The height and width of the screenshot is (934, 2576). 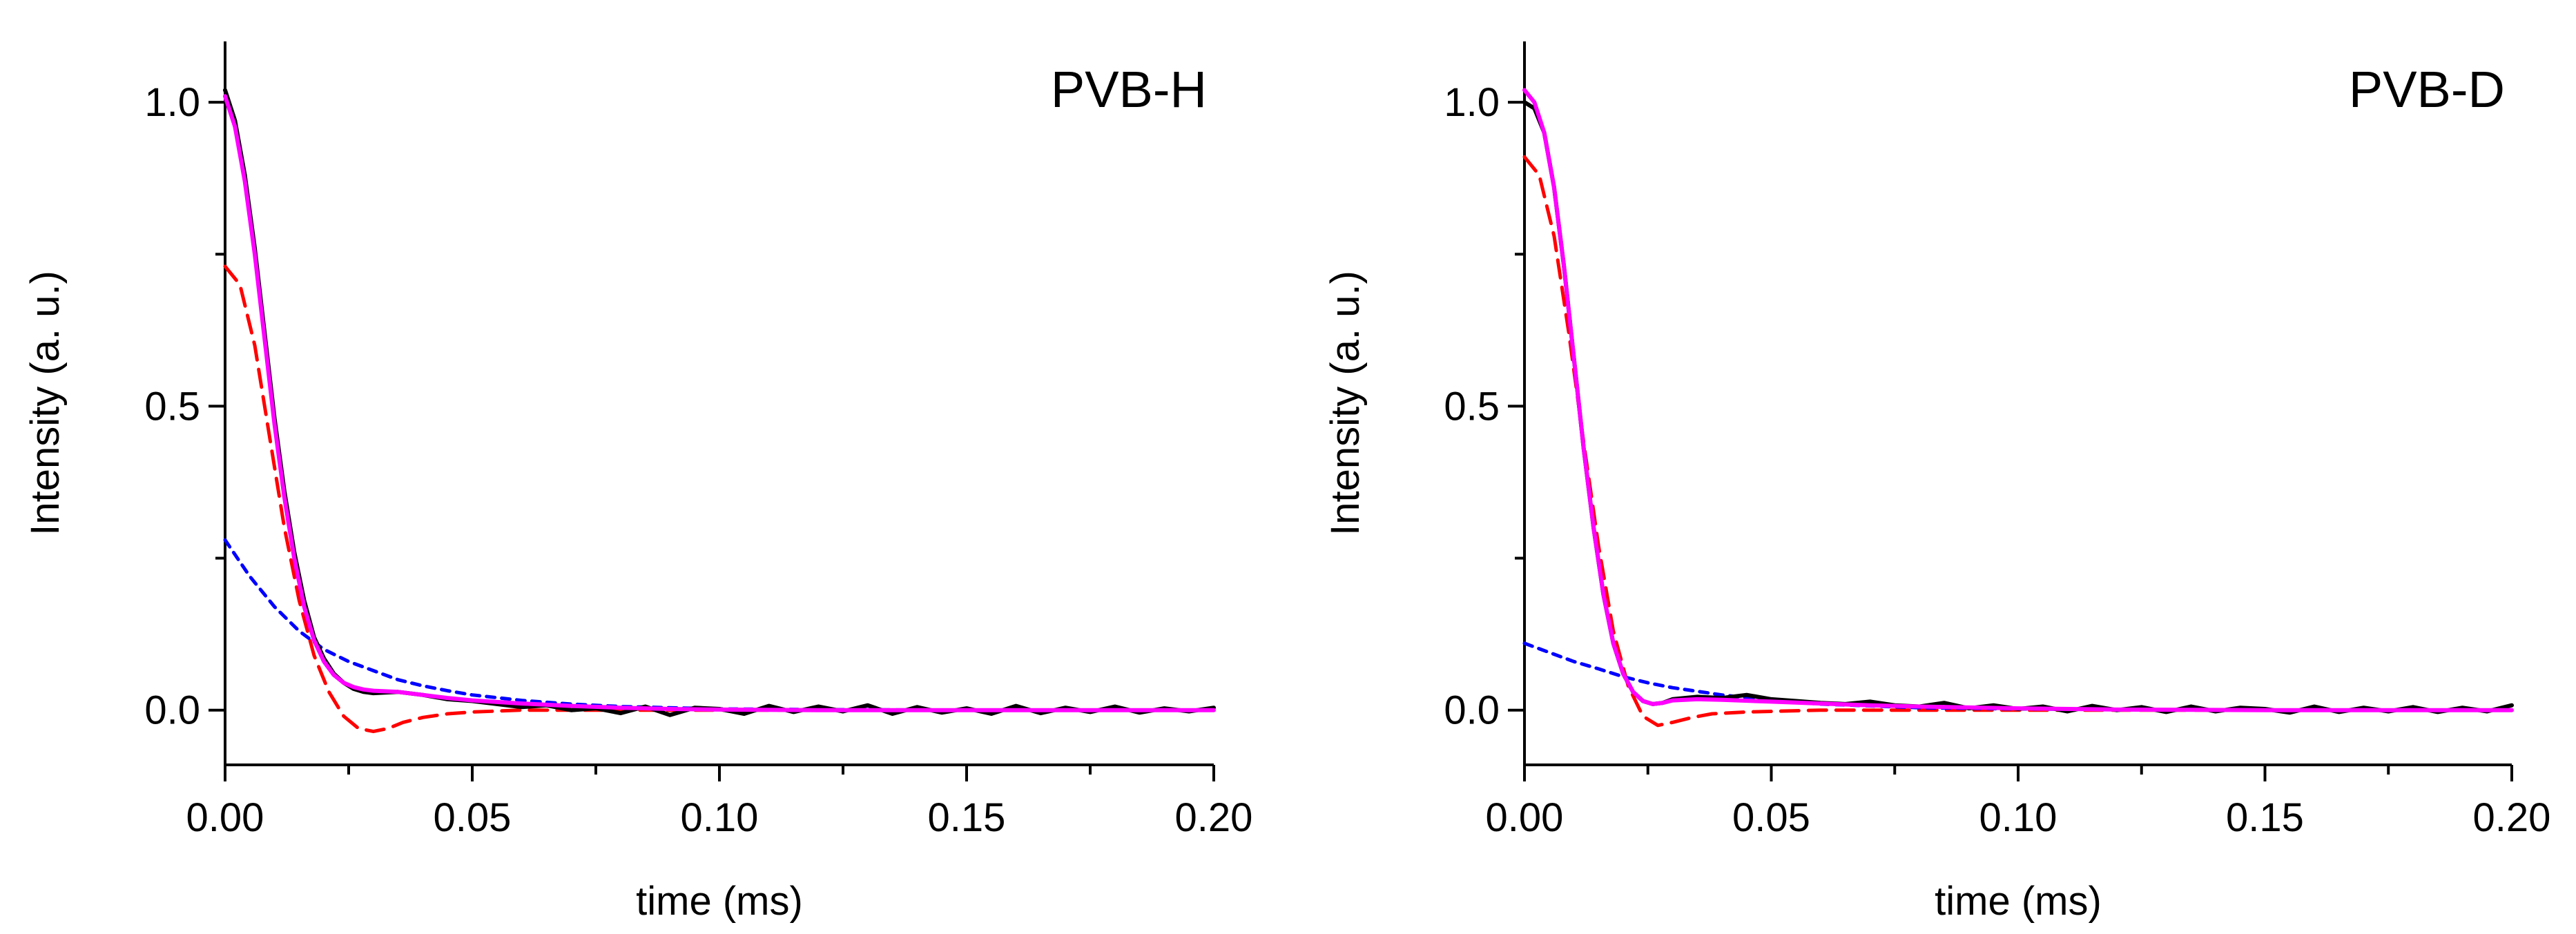 I want to click on chart-0-x-tick-label: 0.20, so click(x=1214, y=817).